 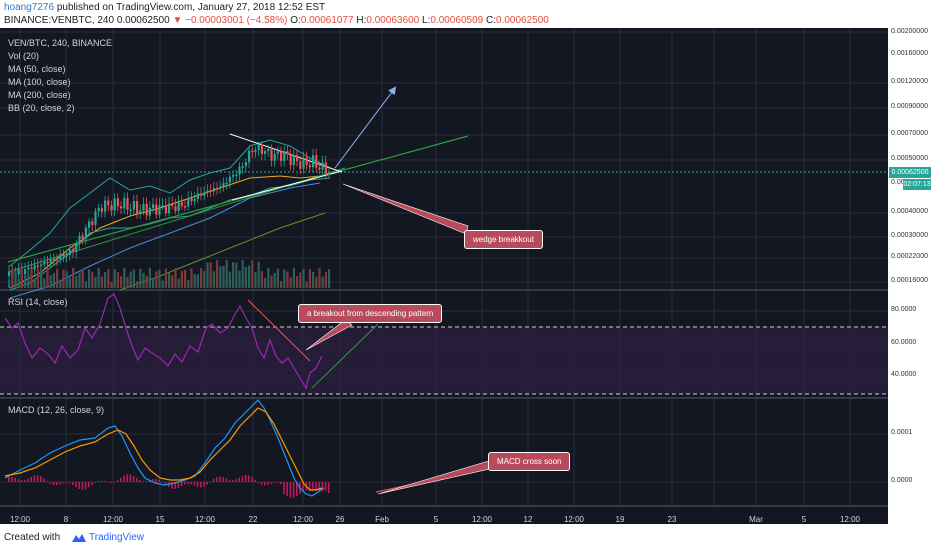 I want to click on bb-legend: BB (20, close, 2), so click(x=41, y=108).